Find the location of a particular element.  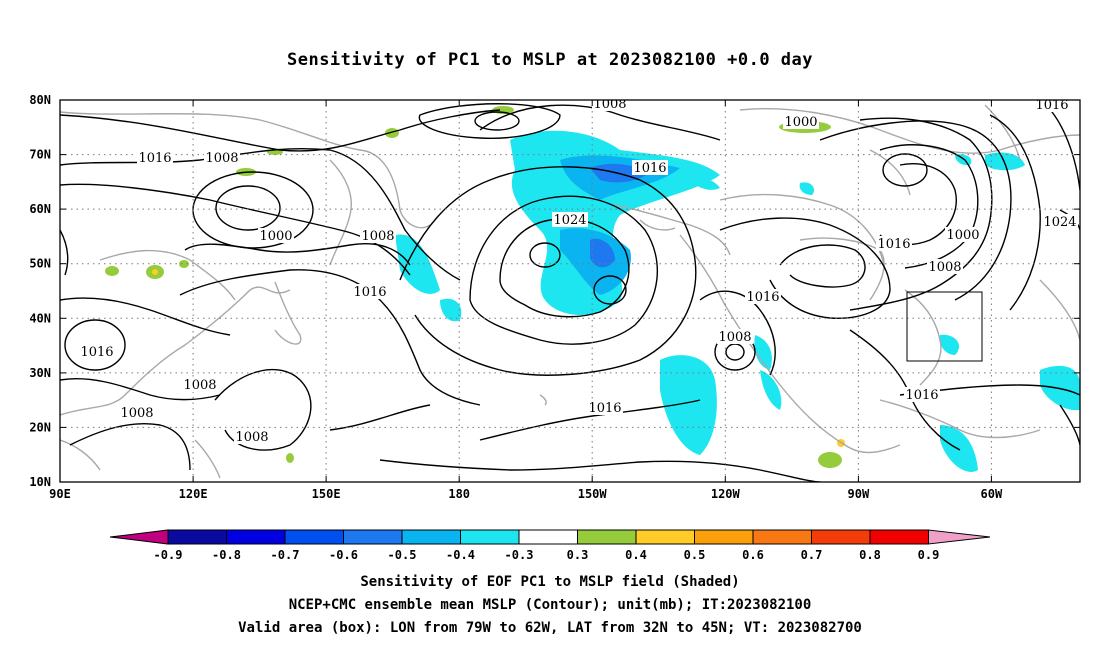

colorbar-min-triangle is located at coordinates (139, 537).